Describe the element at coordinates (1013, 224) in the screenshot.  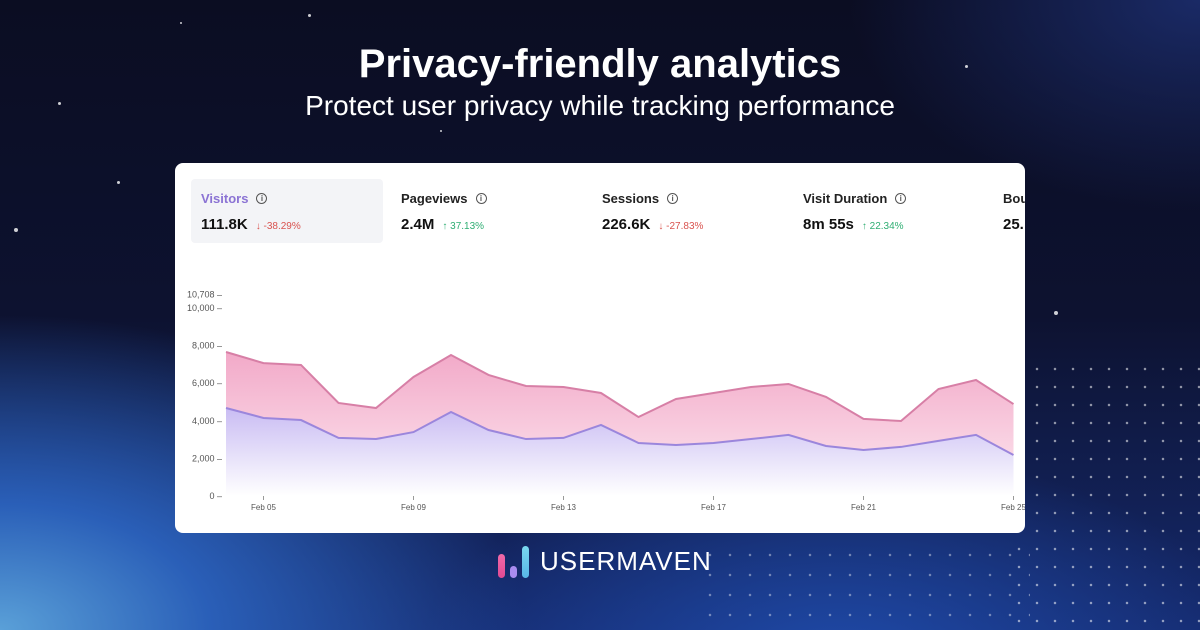
I see `metric-value: 25.` at that location.